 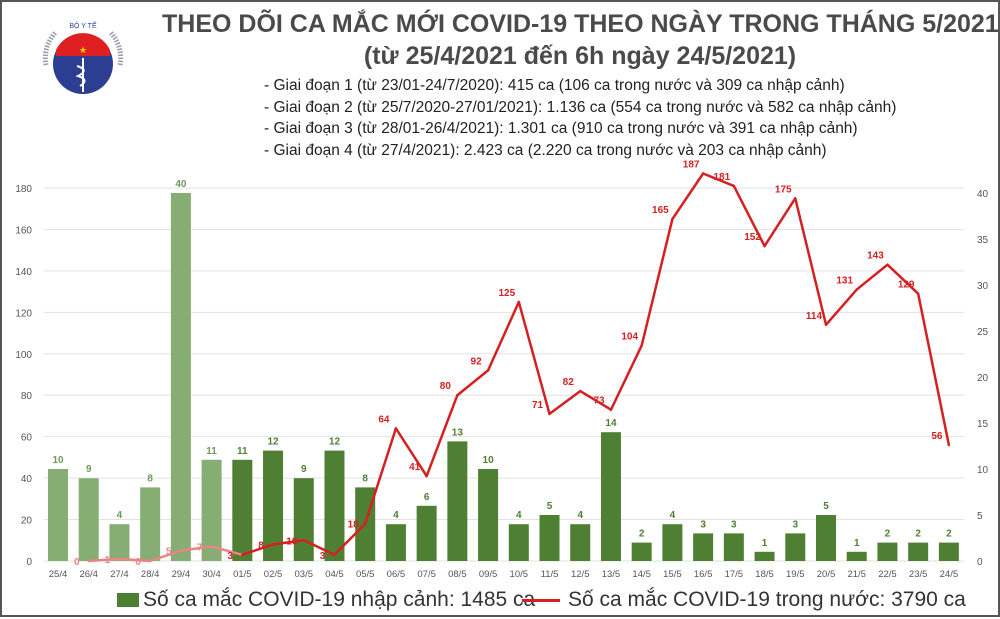 What do you see at coordinates (23, 355) in the screenshot?
I see `left-axis-tick: 100` at bounding box center [23, 355].